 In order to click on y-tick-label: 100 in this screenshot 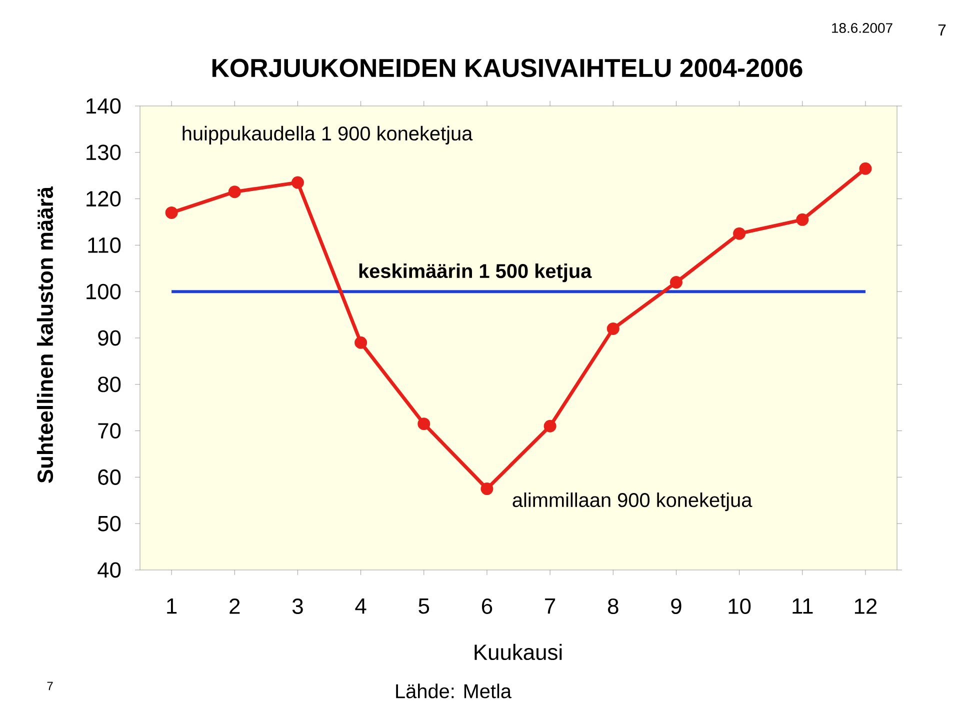, I will do `click(103, 292)`.